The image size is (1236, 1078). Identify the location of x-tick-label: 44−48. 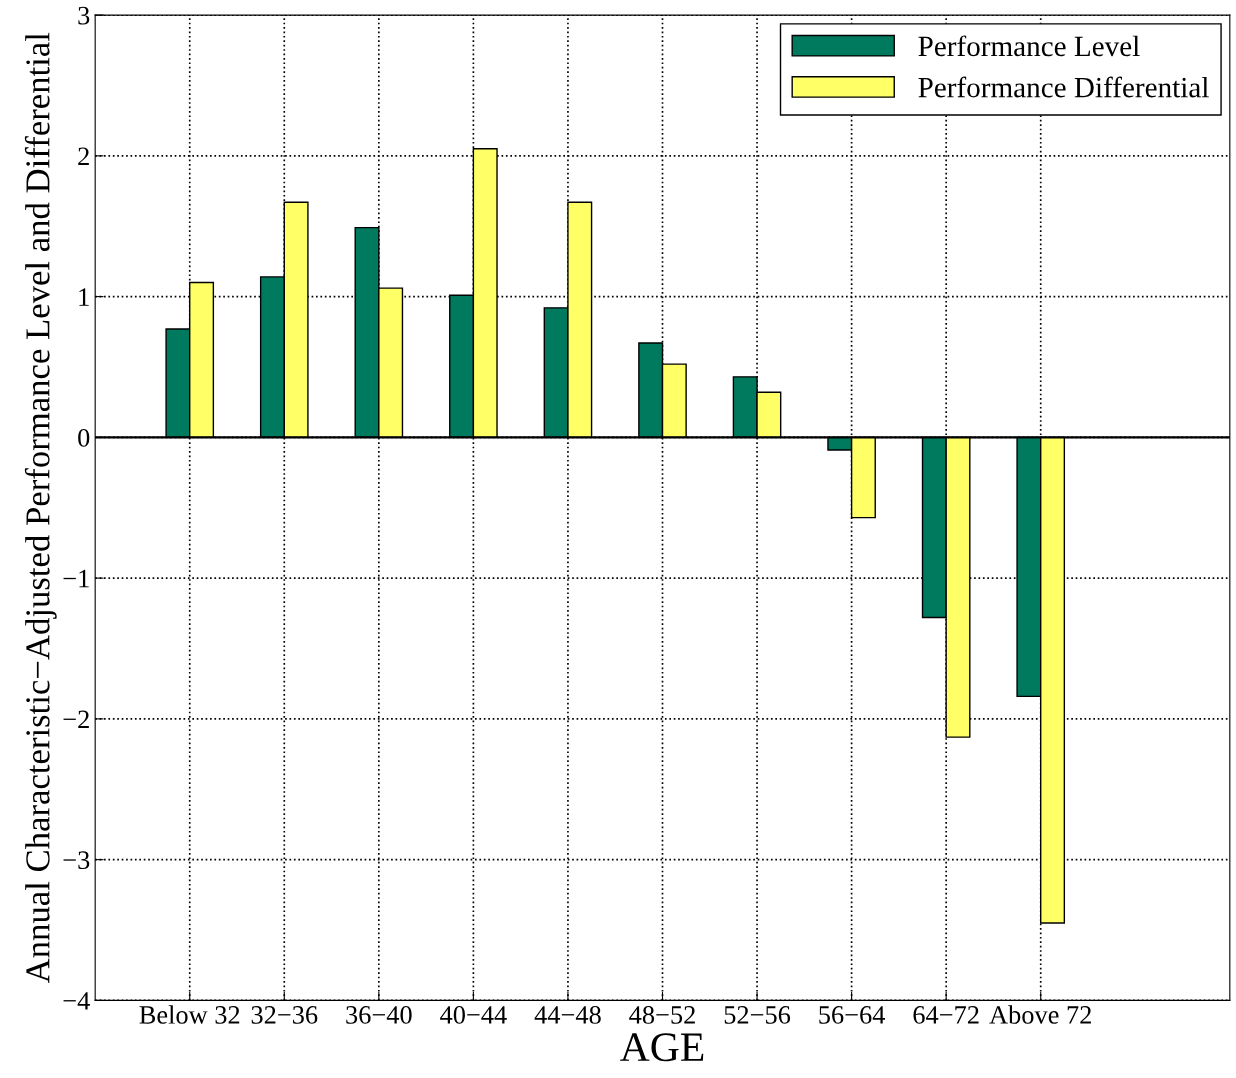
(567, 1015).